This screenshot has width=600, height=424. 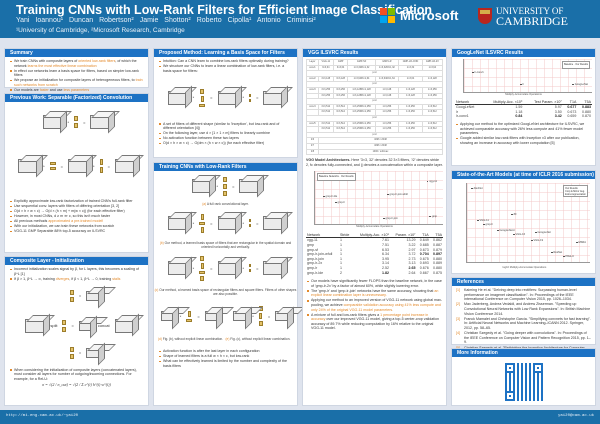 What do you see at coordinates (76, 261) in the screenshot?
I see `panel-title: Composite Layer - Initialization` at bounding box center [76, 261].